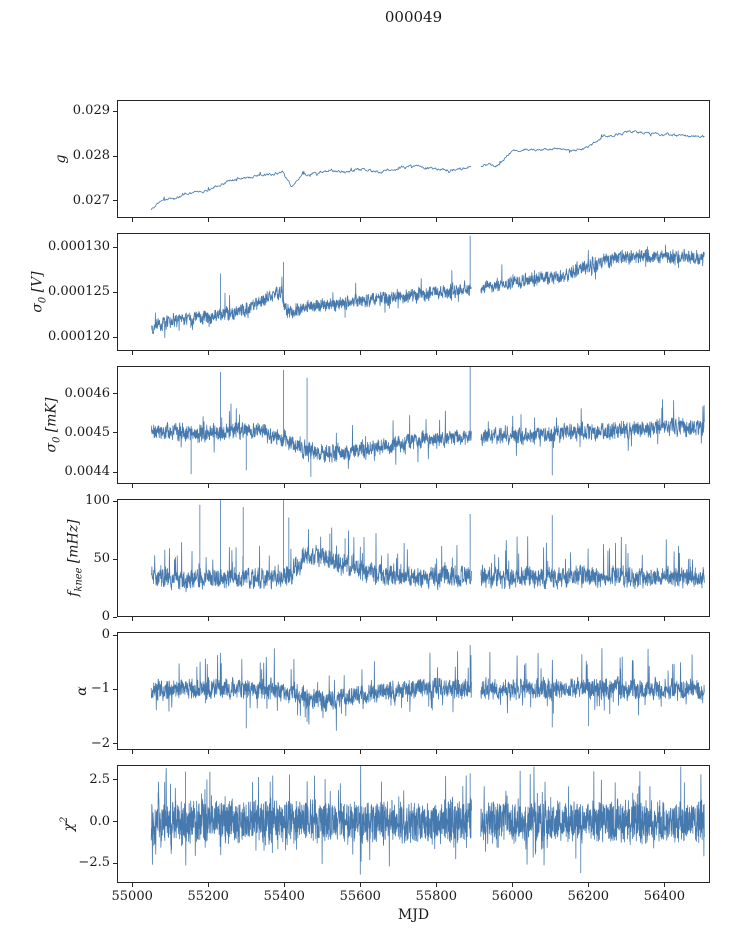 The width and height of the screenshot is (748, 936). I want to click on y-tick-label-chi-squared: 2.5, so click(99, 779).